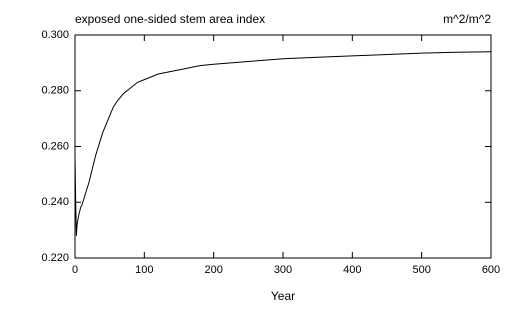 Image resolution: width=528 pixels, height=312 pixels. Describe the element at coordinates (467, 19) in the screenshot. I see `units-label: m^2/m^2` at that location.